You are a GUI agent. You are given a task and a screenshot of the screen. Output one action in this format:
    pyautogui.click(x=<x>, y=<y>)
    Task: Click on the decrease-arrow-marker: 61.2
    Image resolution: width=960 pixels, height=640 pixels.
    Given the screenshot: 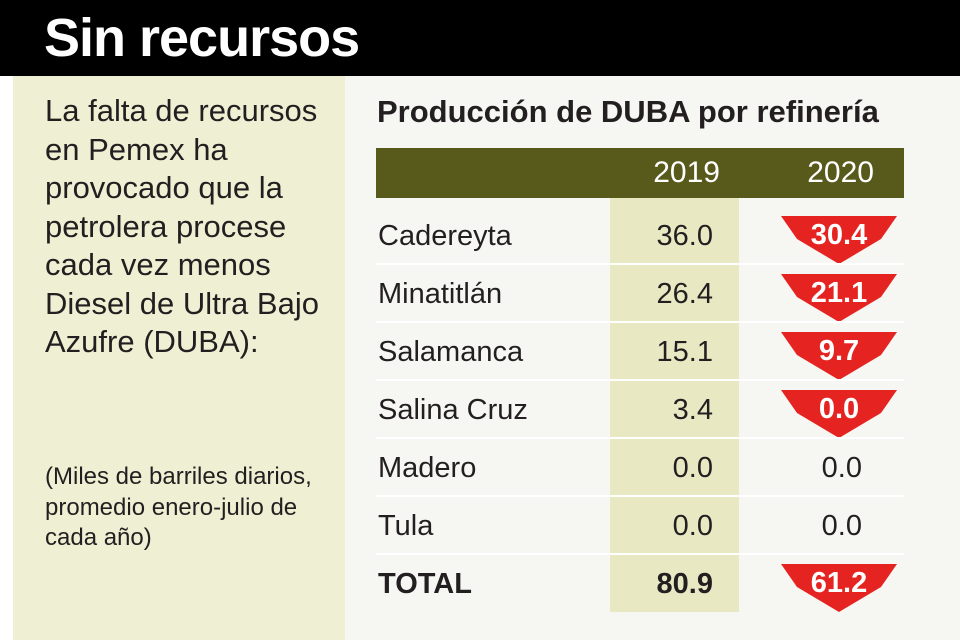 What is the action you would take?
    pyautogui.click(x=839, y=588)
    